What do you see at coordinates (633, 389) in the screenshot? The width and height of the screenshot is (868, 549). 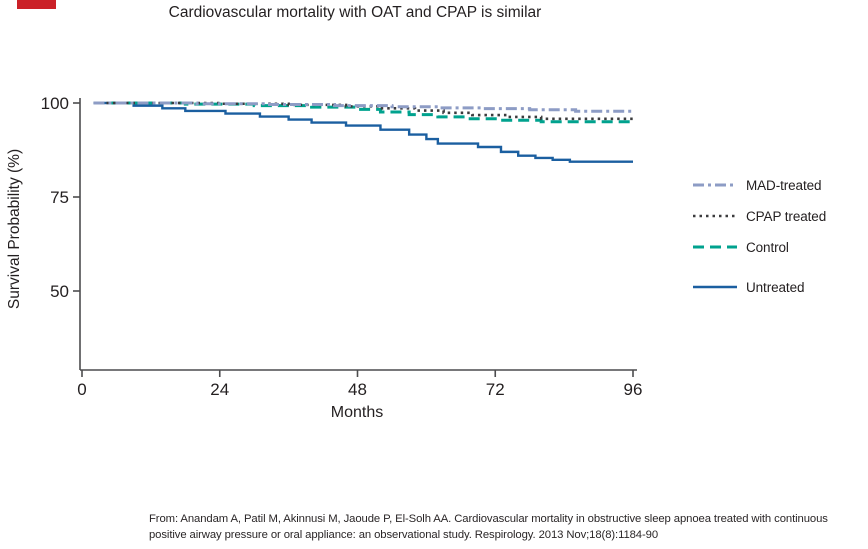 I see `x-tick-label: 96` at bounding box center [633, 389].